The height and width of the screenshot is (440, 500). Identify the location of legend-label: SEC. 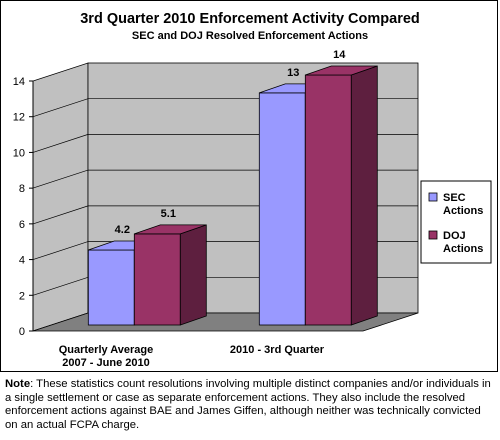
(454, 198).